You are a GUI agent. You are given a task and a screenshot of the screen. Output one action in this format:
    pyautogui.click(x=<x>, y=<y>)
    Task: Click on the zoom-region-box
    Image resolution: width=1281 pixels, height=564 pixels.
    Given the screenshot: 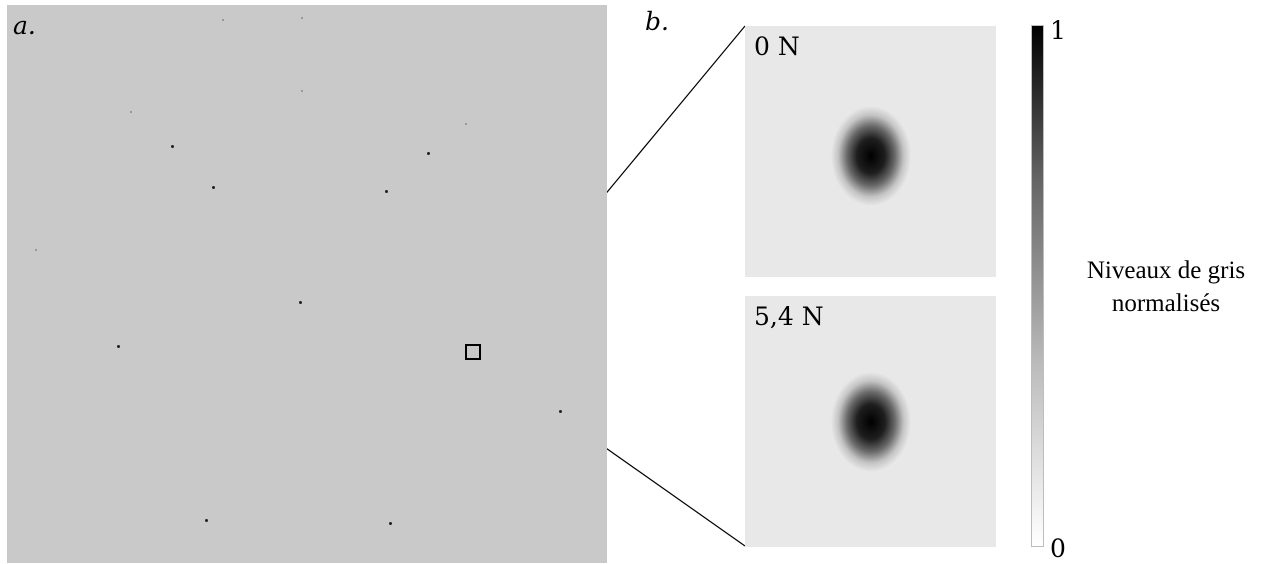 What is the action you would take?
    pyautogui.click(x=473, y=352)
    